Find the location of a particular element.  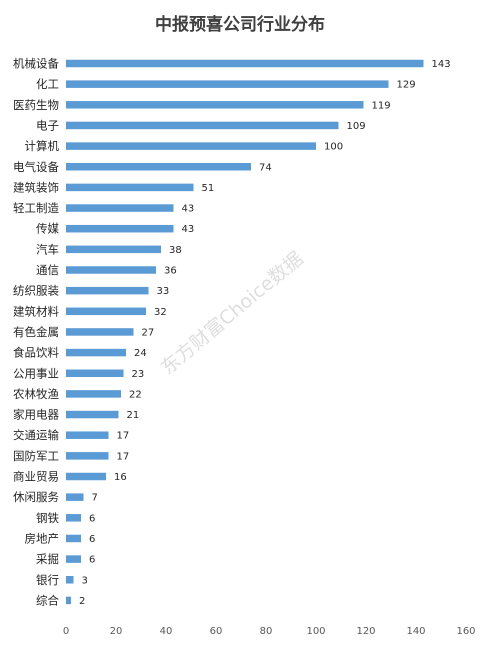

category-label: 电子 is located at coordinates (47, 125).